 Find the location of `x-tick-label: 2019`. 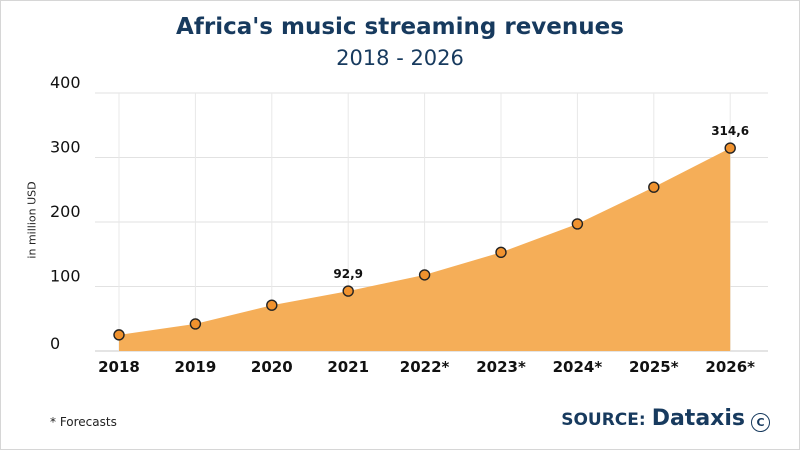

x-tick-label: 2019 is located at coordinates (196, 367).